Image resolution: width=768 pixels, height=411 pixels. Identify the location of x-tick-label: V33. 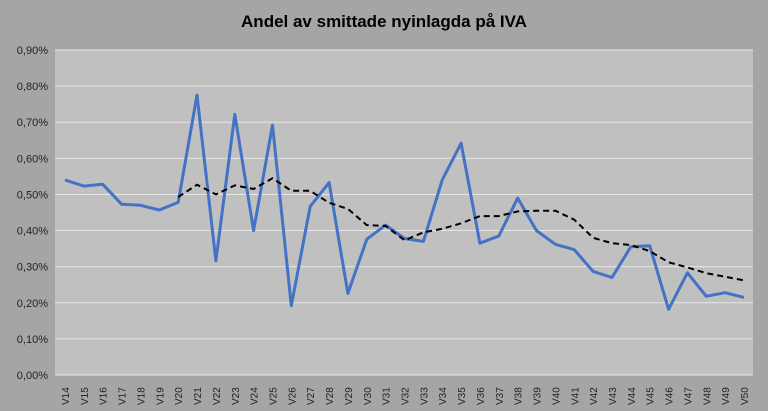
(424, 396).